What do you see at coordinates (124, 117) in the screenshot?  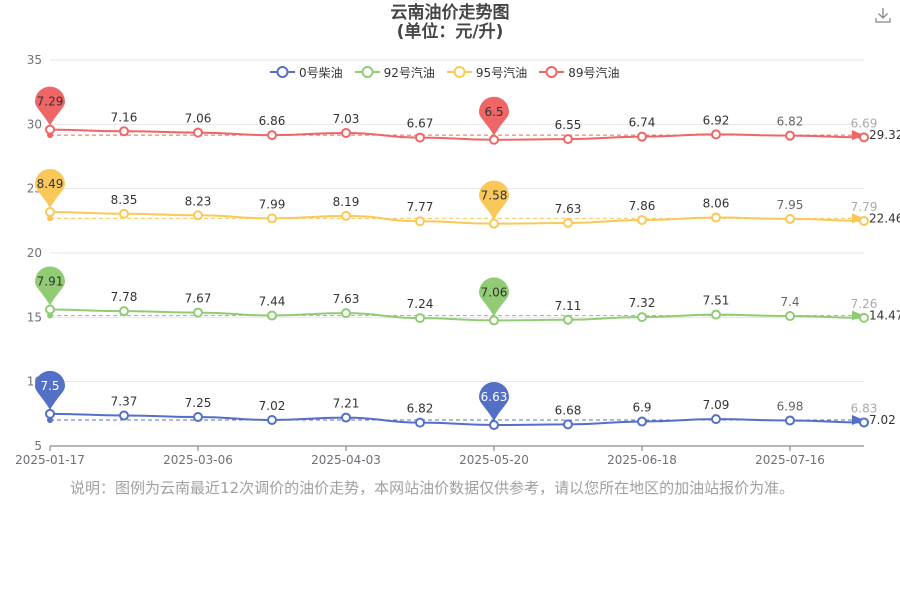 I see `data-label: 7.16` at bounding box center [124, 117].